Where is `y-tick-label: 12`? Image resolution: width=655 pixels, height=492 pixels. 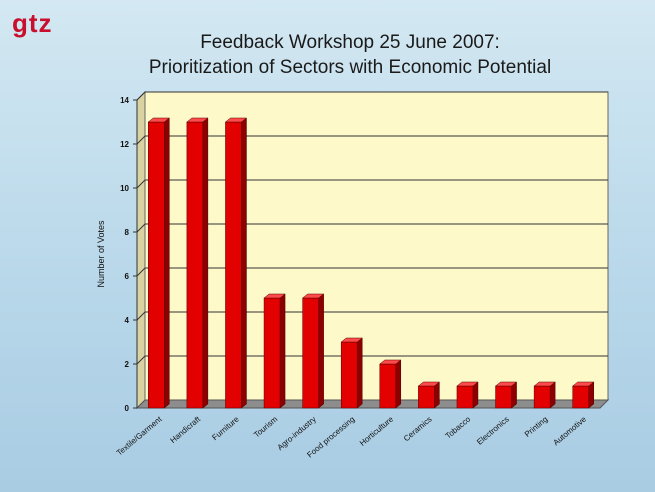 y-tick-label: 12 is located at coordinates (124, 144).